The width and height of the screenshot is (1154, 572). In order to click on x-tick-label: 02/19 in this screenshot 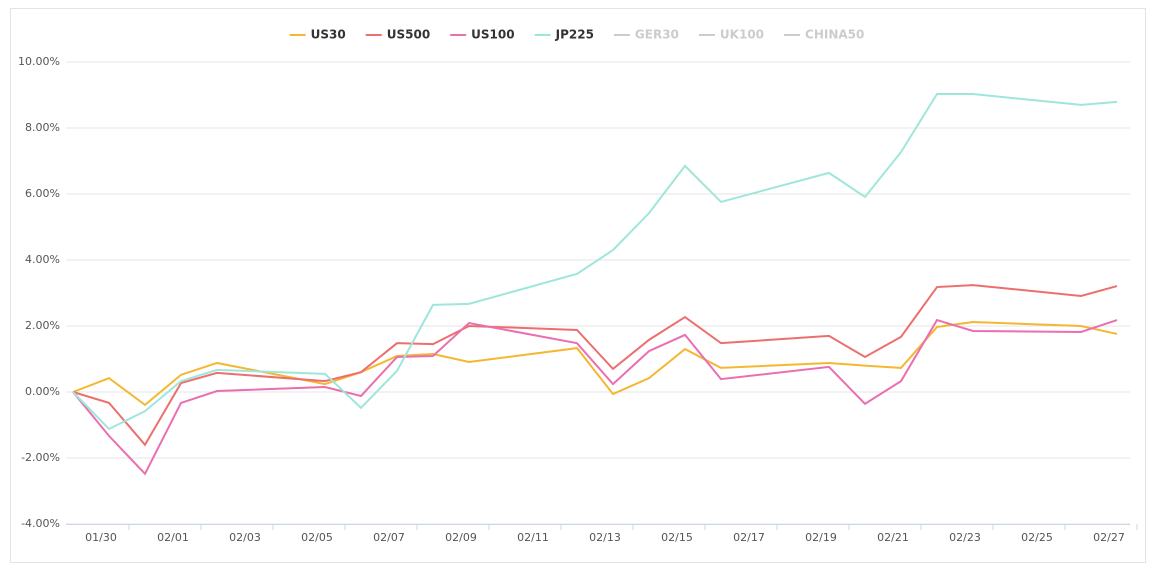, I will do `click(821, 537)`.